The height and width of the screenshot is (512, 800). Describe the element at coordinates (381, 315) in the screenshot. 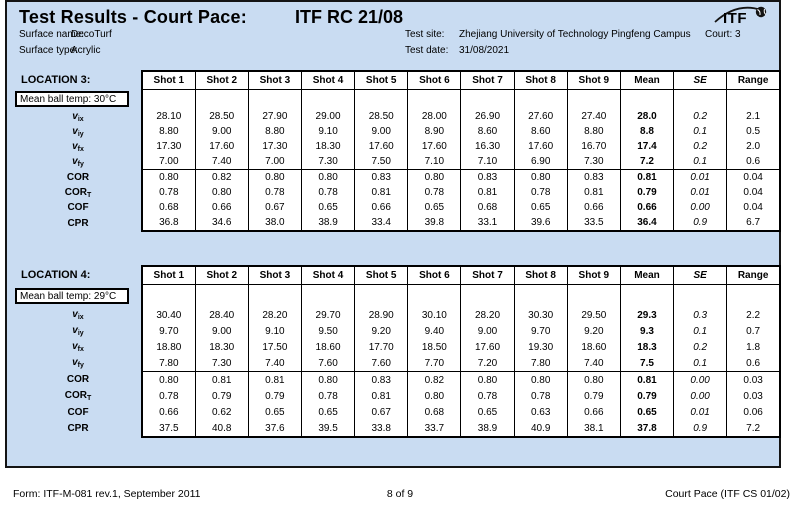

I see `value-cell: 28.90` at that location.